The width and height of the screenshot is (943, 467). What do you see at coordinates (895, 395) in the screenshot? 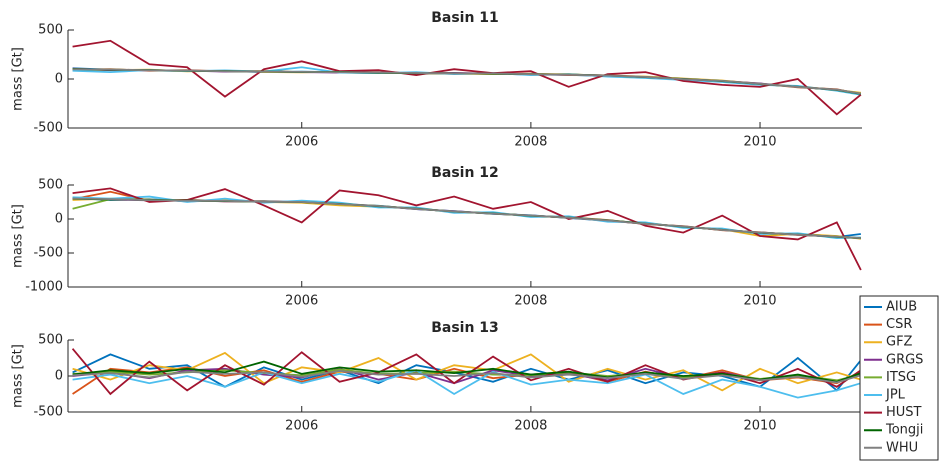
I see `legend-label: JPL` at bounding box center [895, 395].